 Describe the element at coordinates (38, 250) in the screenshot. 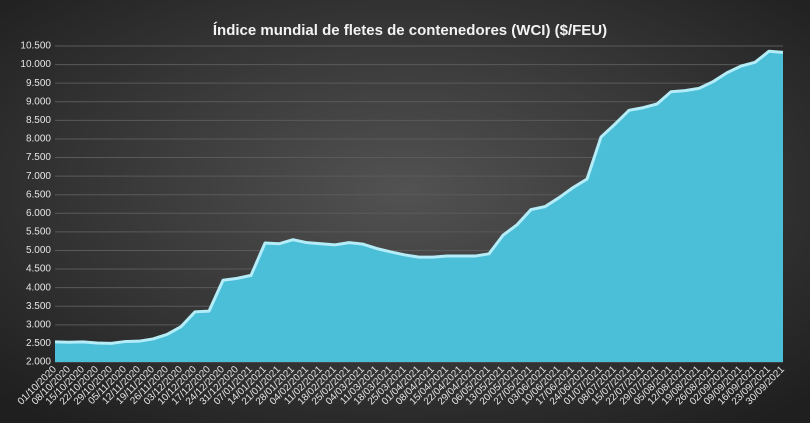

I see `y-tick-label: 5.000` at that location.